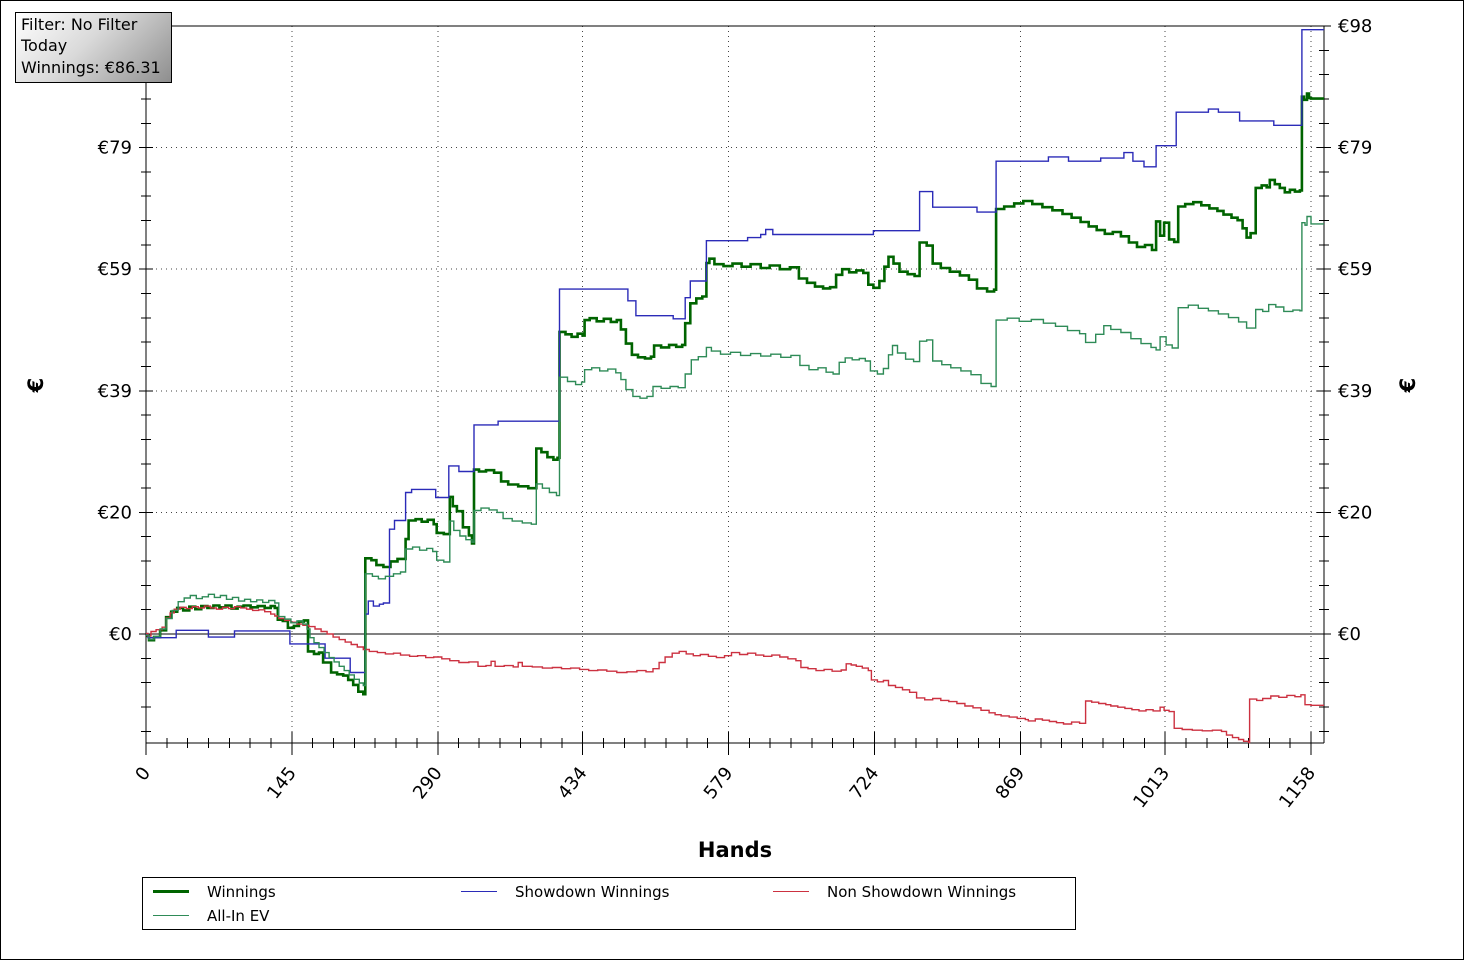 This screenshot has width=1464, height=960. What do you see at coordinates (1355, 269) in the screenshot?
I see `y-tick-label-right: €59` at bounding box center [1355, 269].